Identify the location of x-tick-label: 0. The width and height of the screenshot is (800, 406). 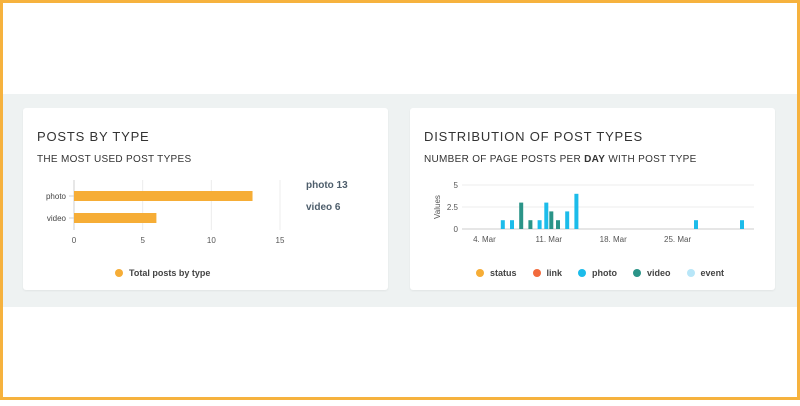
(74, 240).